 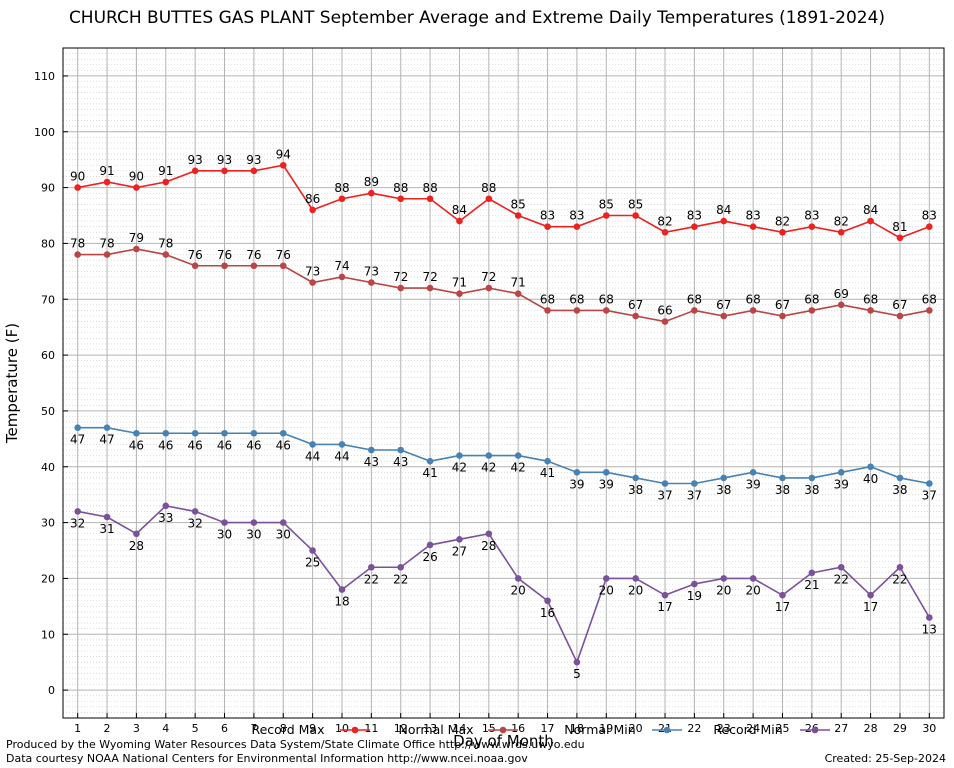 What do you see at coordinates (459, 551) in the screenshot?
I see `data-label: 27` at bounding box center [459, 551].